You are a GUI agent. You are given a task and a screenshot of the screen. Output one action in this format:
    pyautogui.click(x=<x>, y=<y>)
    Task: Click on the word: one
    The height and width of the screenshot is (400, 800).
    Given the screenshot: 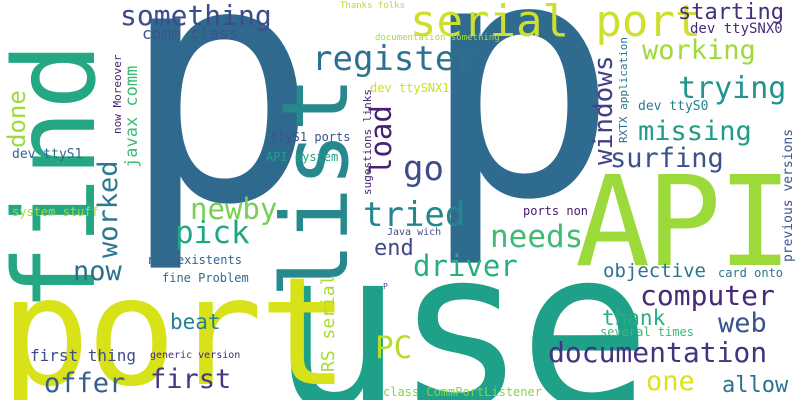 What is the action you would take?
    pyautogui.click(x=670, y=381)
    